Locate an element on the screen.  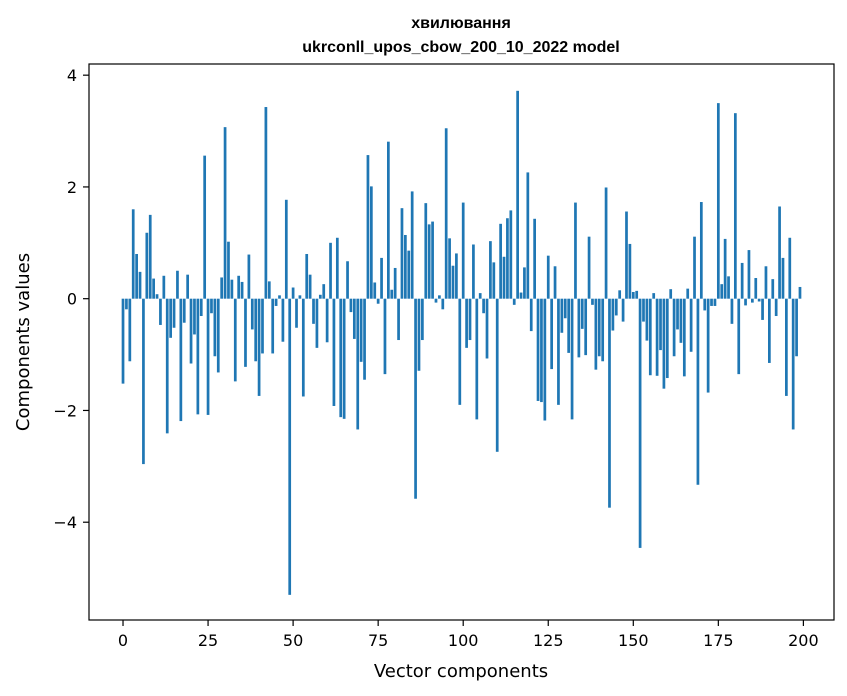
y-axis: −4 −2 0 2 4 is located at coordinates (71, 299).